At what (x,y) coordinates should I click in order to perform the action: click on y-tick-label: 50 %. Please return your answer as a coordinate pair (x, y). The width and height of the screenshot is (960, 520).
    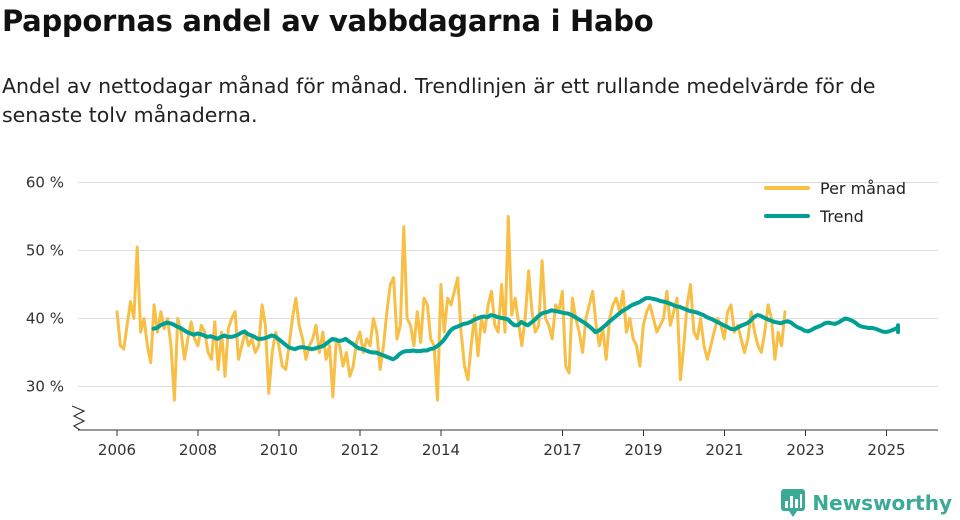
    Looking at the image, I should click on (45, 251).